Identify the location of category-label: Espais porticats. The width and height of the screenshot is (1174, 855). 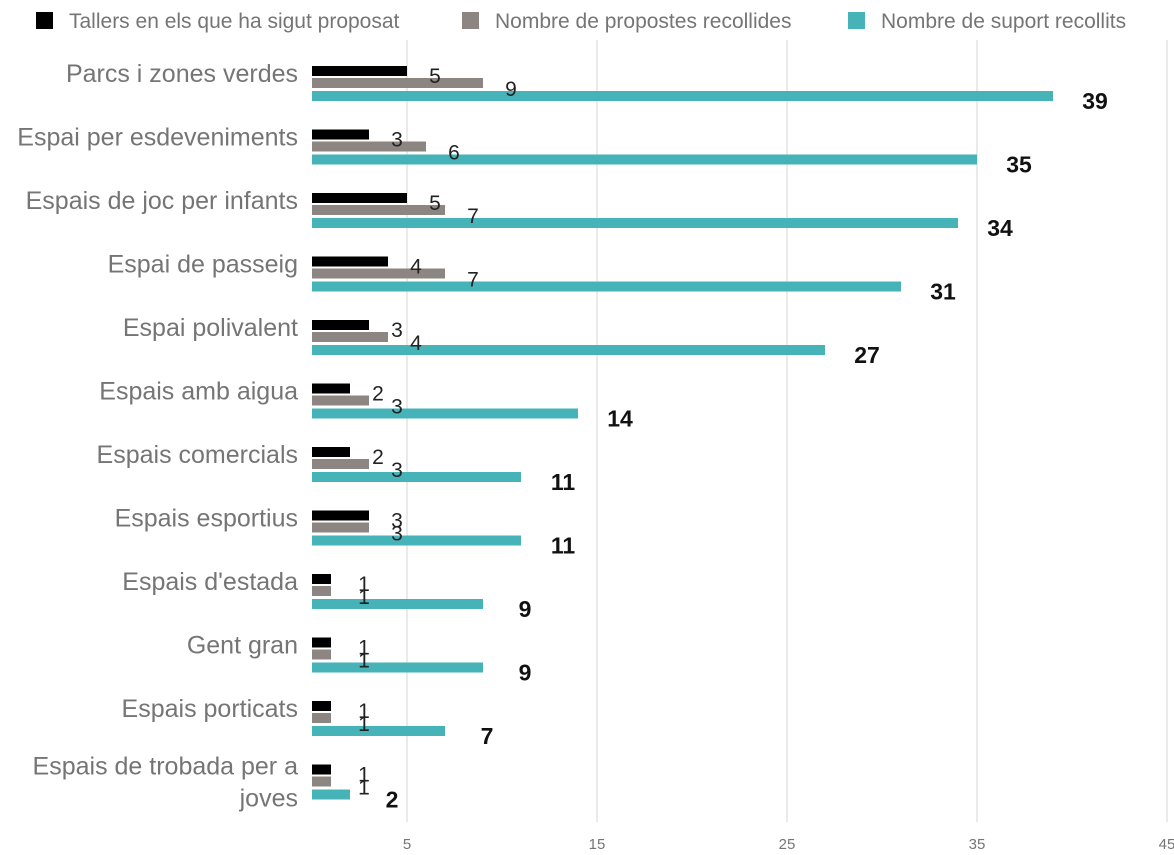
(210, 709).